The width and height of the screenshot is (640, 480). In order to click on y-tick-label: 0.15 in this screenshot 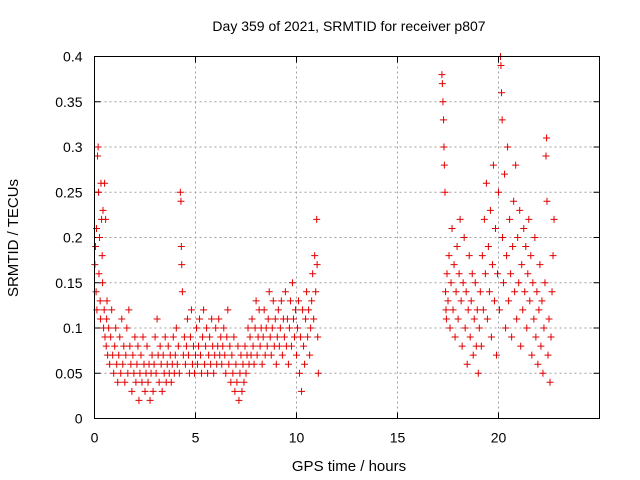, I will do `click(68, 283)`.